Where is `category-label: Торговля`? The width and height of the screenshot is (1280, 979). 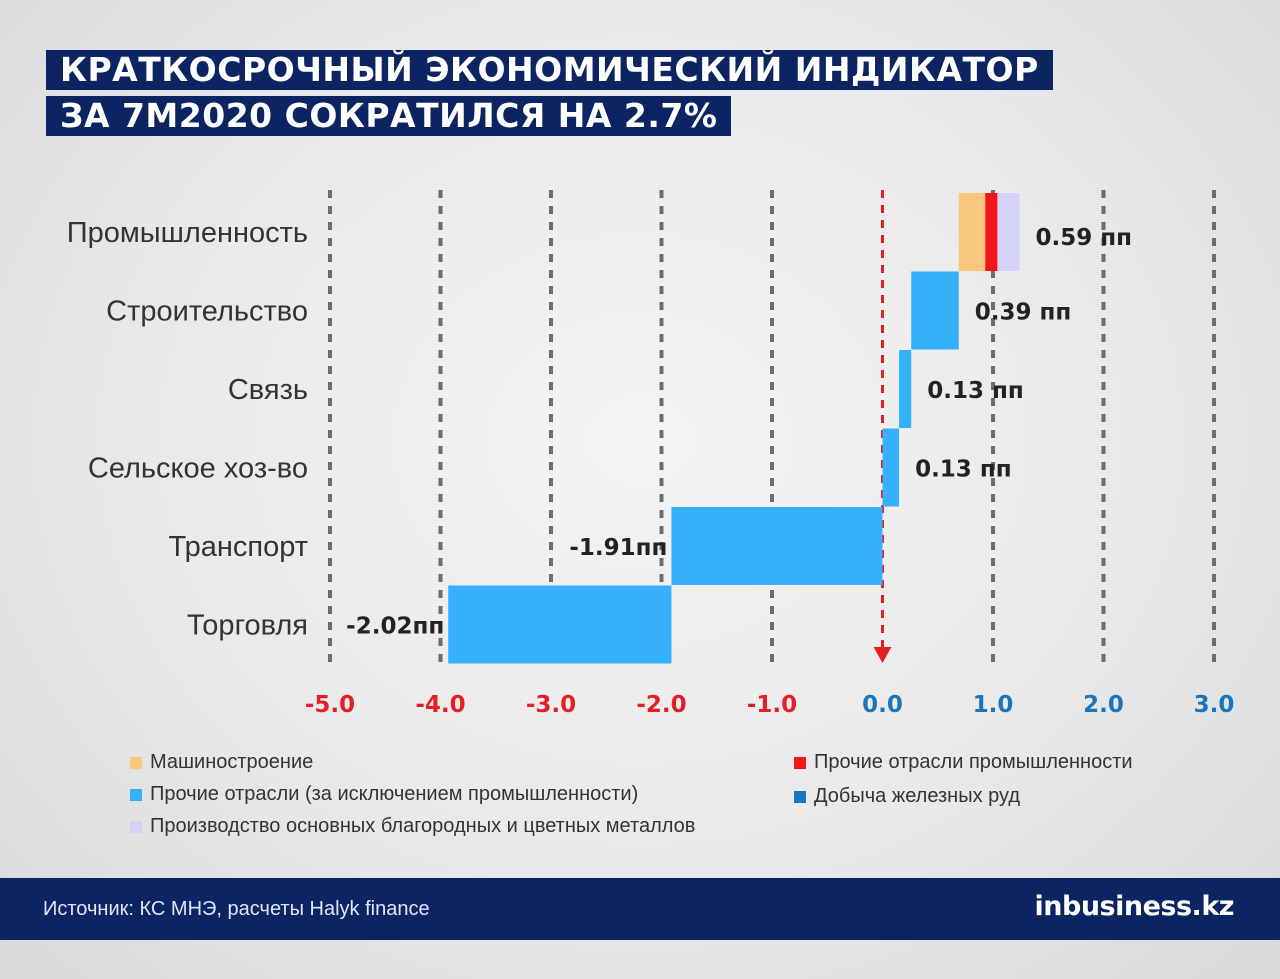
category-label: Торговля is located at coordinates (247, 626).